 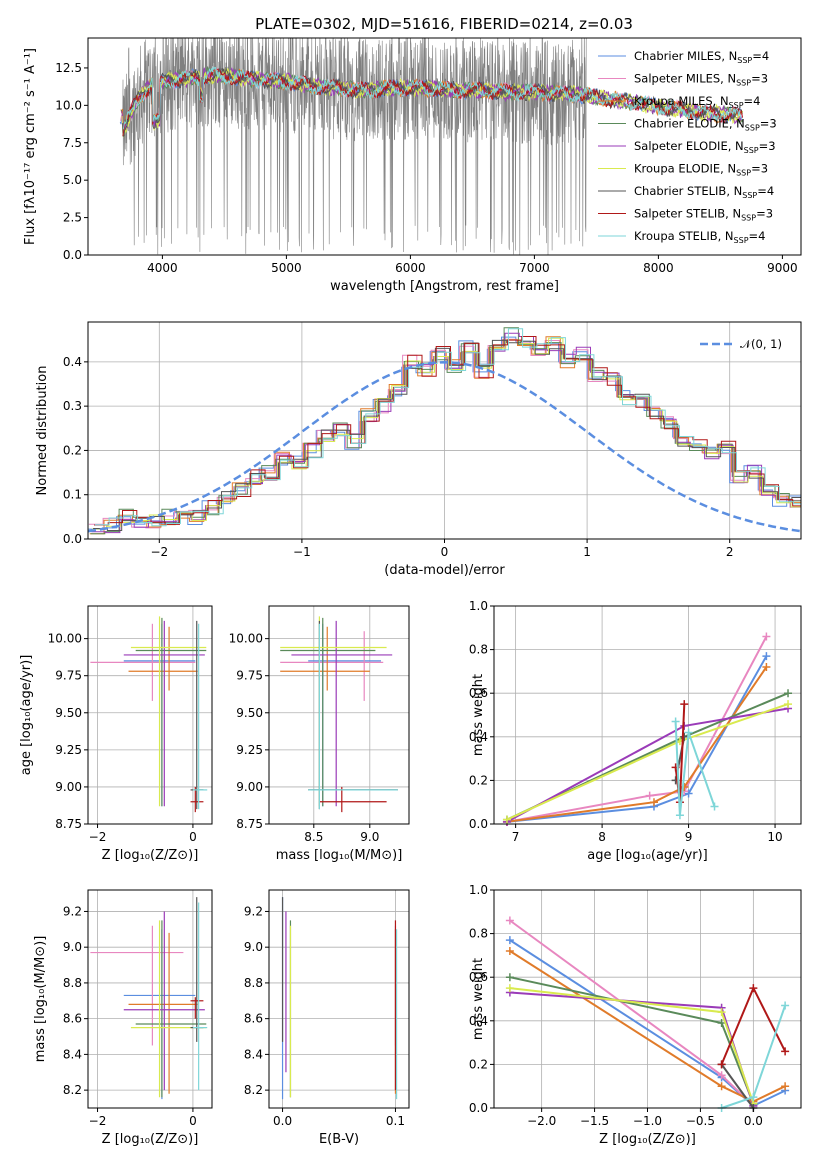 What do you see at coordinates (478, 890) in the screenshot?
I see `y-tick-label: 1.0` at bounding box center [478, 890].